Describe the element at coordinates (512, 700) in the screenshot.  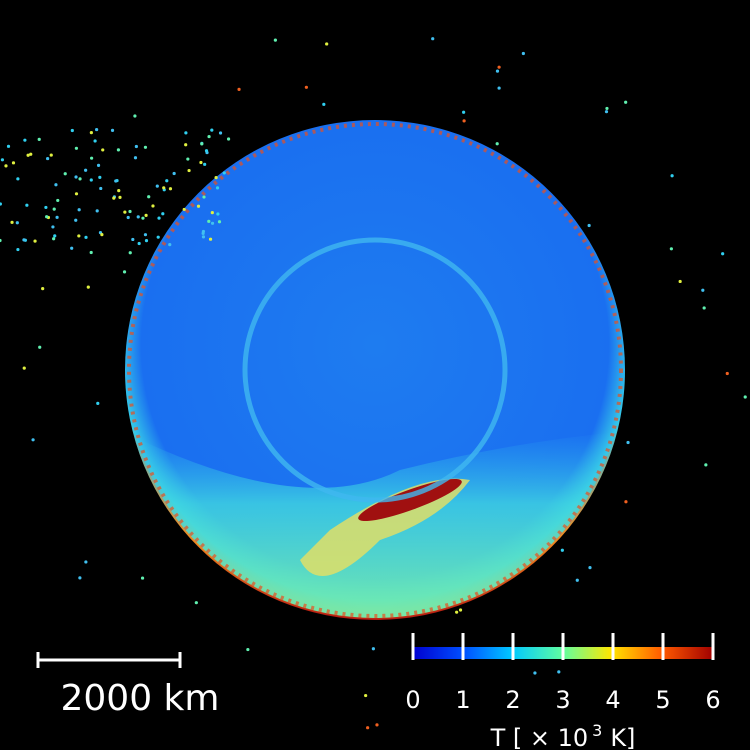
I see `colorbar-tick-label: 2` at that location.